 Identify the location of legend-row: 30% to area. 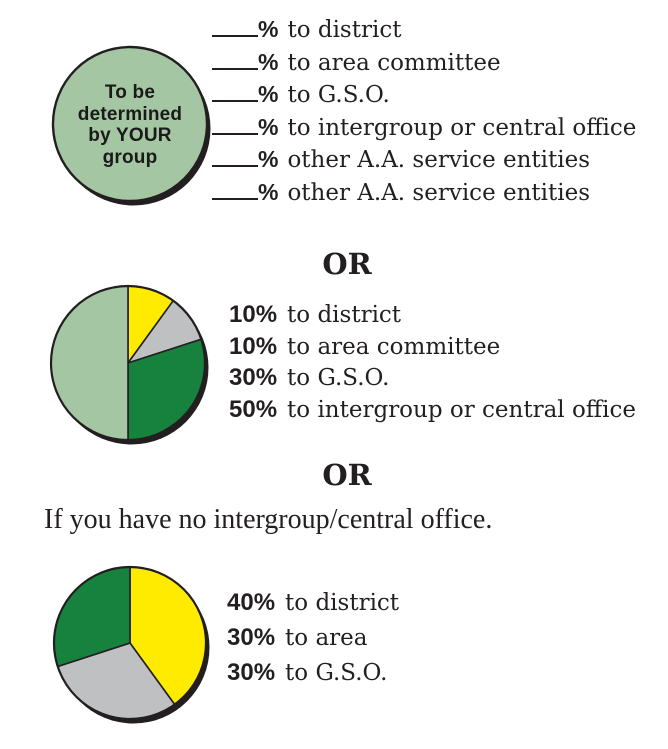
(313, 641).